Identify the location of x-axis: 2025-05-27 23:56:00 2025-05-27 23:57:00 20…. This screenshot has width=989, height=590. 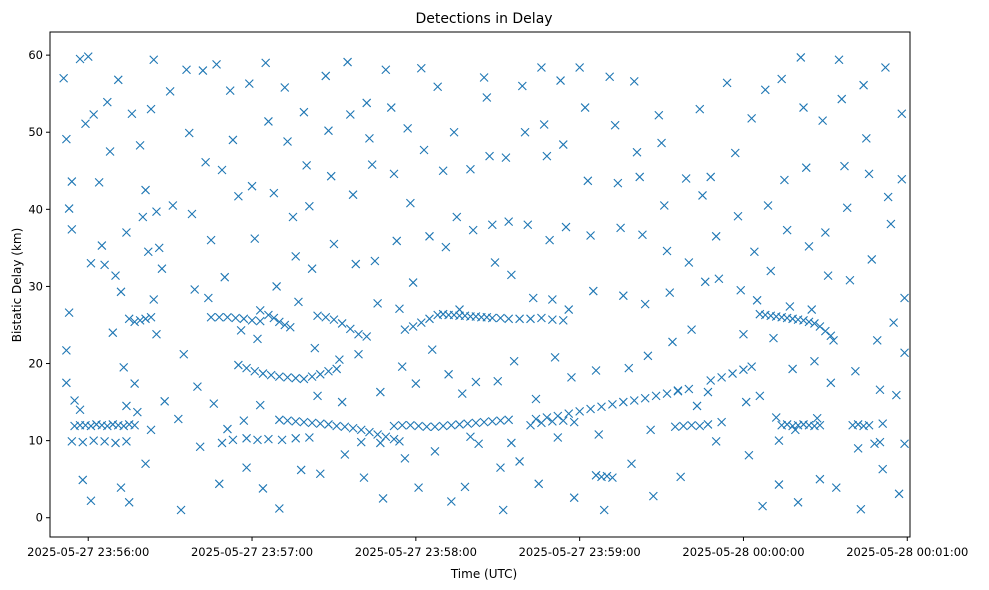
(497, 548).